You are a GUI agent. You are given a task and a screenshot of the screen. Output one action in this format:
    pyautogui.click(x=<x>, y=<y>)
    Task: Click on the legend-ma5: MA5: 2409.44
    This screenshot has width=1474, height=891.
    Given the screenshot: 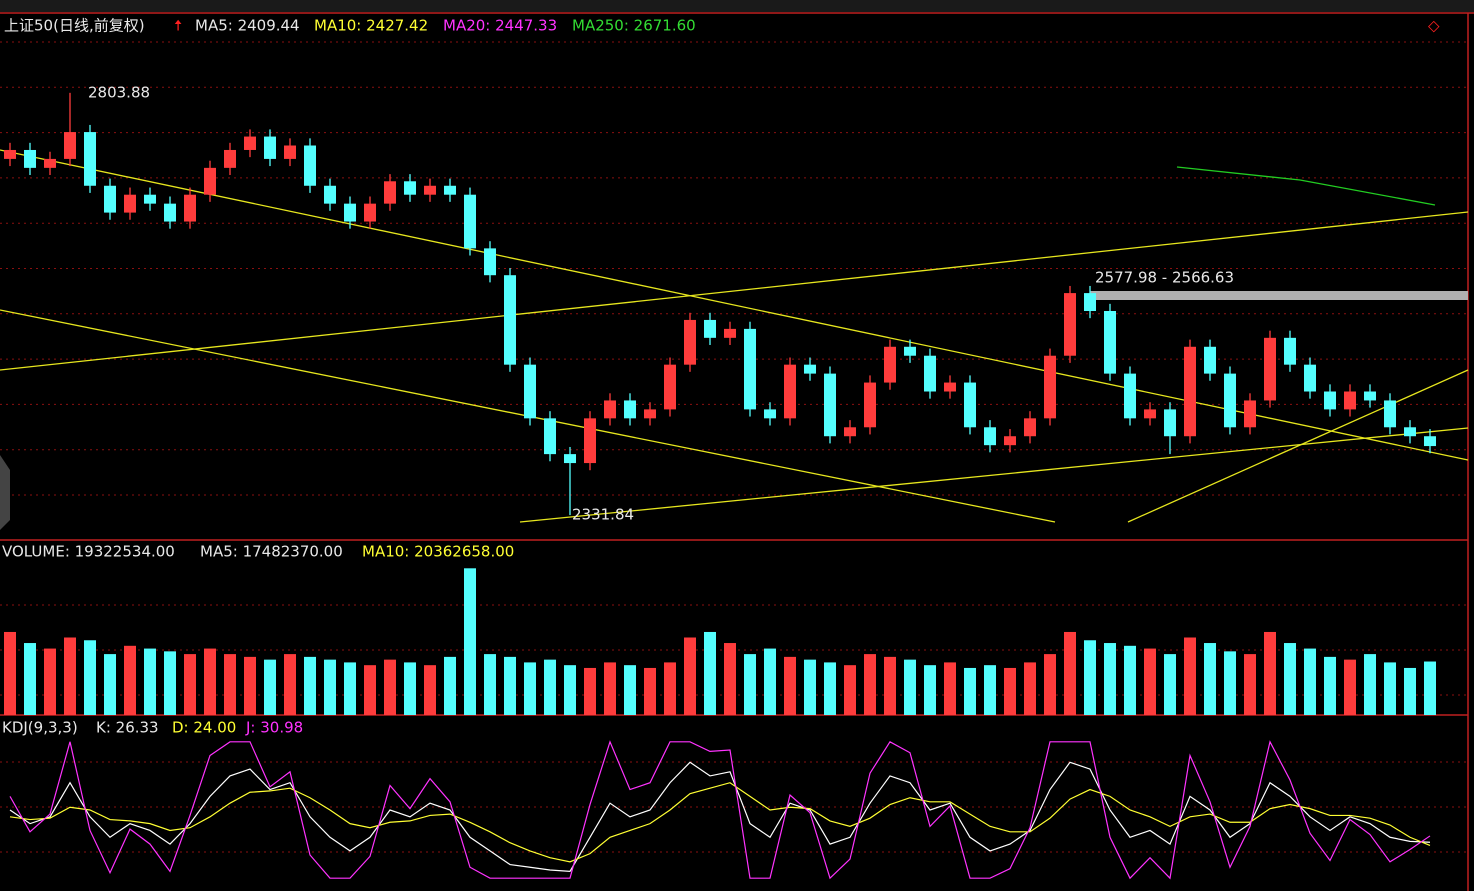 What is the action you would take?
    pyautogui.click(x=247, y=26)
    